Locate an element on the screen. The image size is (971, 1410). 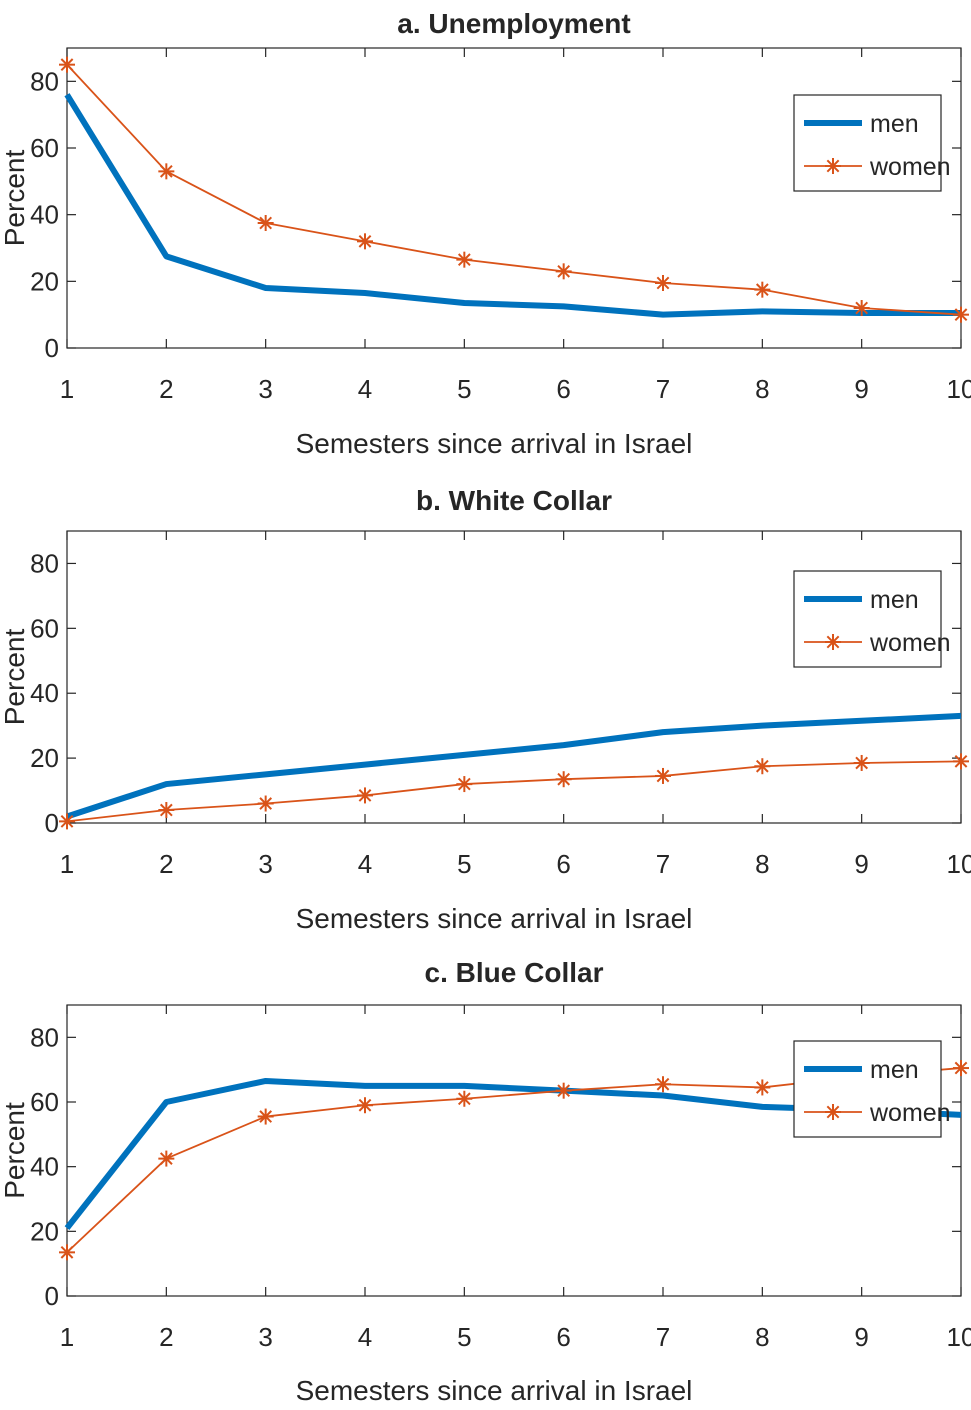
x-axis-label: Semesters since arrival in Israel is located at coordinates (494, 918).